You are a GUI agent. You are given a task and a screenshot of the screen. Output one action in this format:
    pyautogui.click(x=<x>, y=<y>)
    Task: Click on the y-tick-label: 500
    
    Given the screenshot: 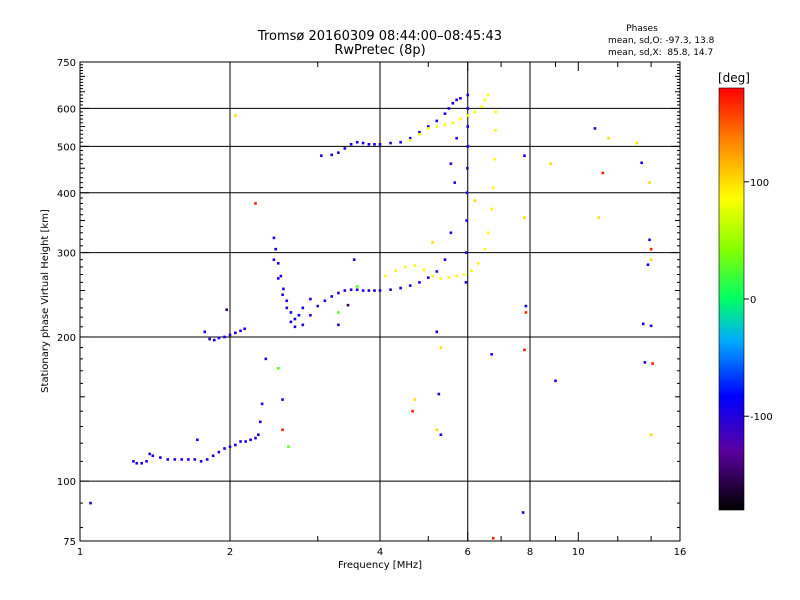 What is the action you would take?
    pyautogui.click(x=66, y=147)
    